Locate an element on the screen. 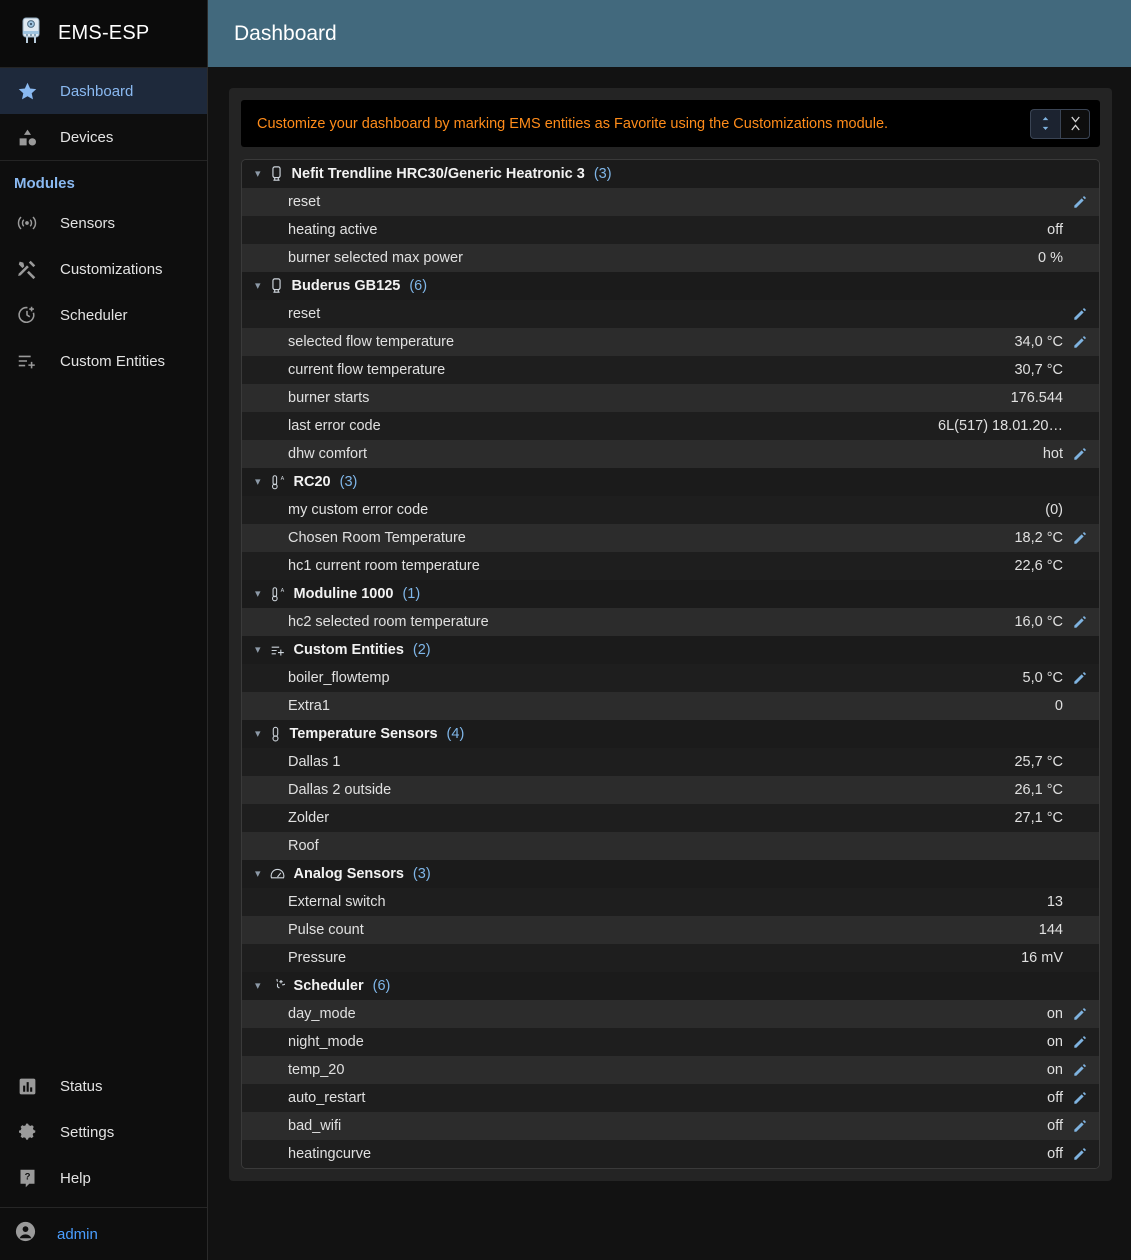 The height and width of the screenshot is (1260, 1131). entity-name: my custom error code is located at coordinates (358, 510).